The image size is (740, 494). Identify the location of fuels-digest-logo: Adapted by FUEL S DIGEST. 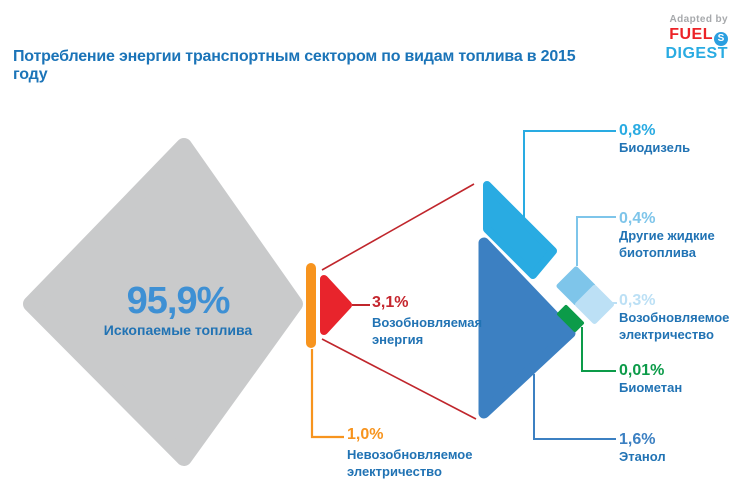
(683, 37).